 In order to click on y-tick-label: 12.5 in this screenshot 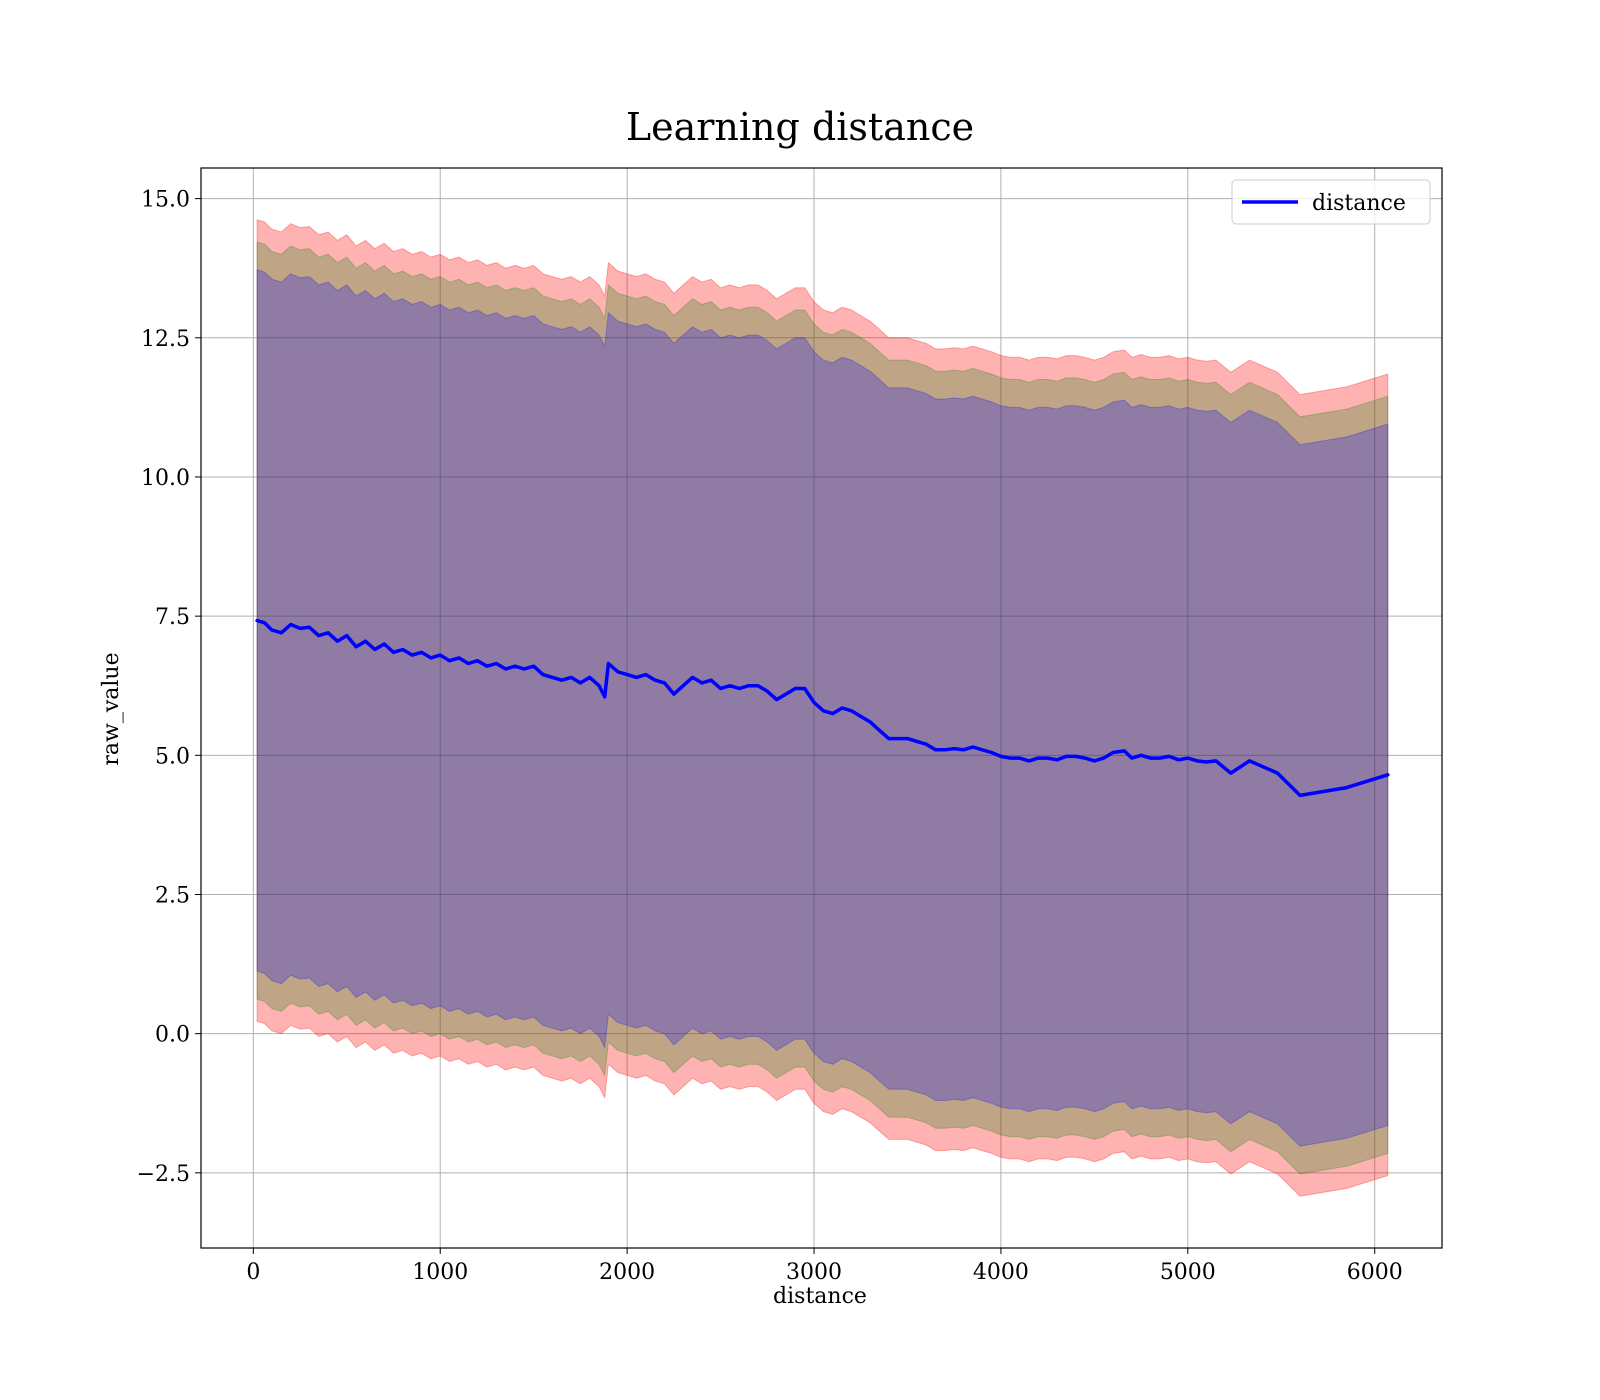, I will do `click(165, 339)`.